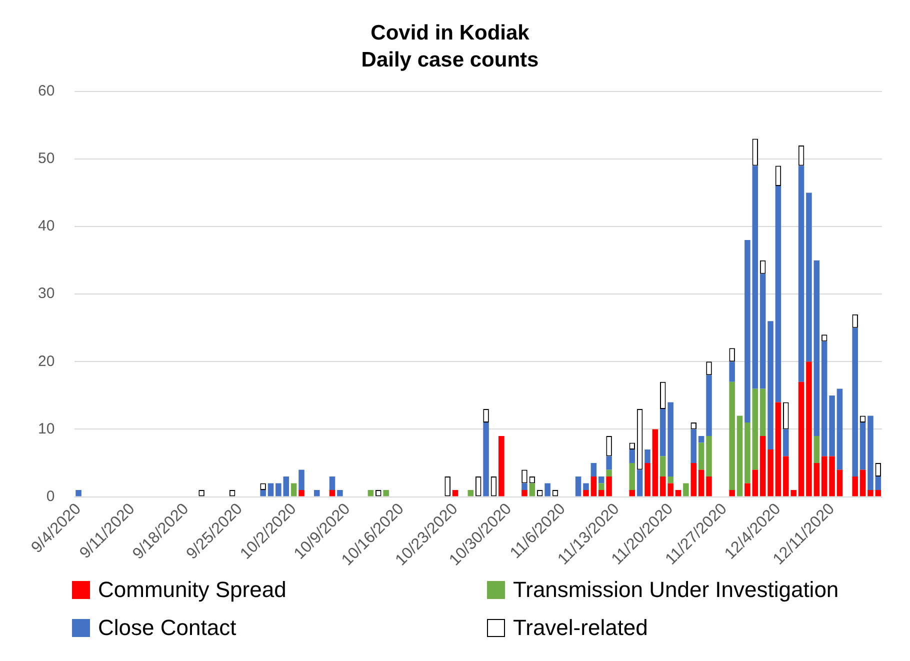  Describe the element at coordinates (46, 226) in the screenshot. I see `y-tick-label: 40` at that location.